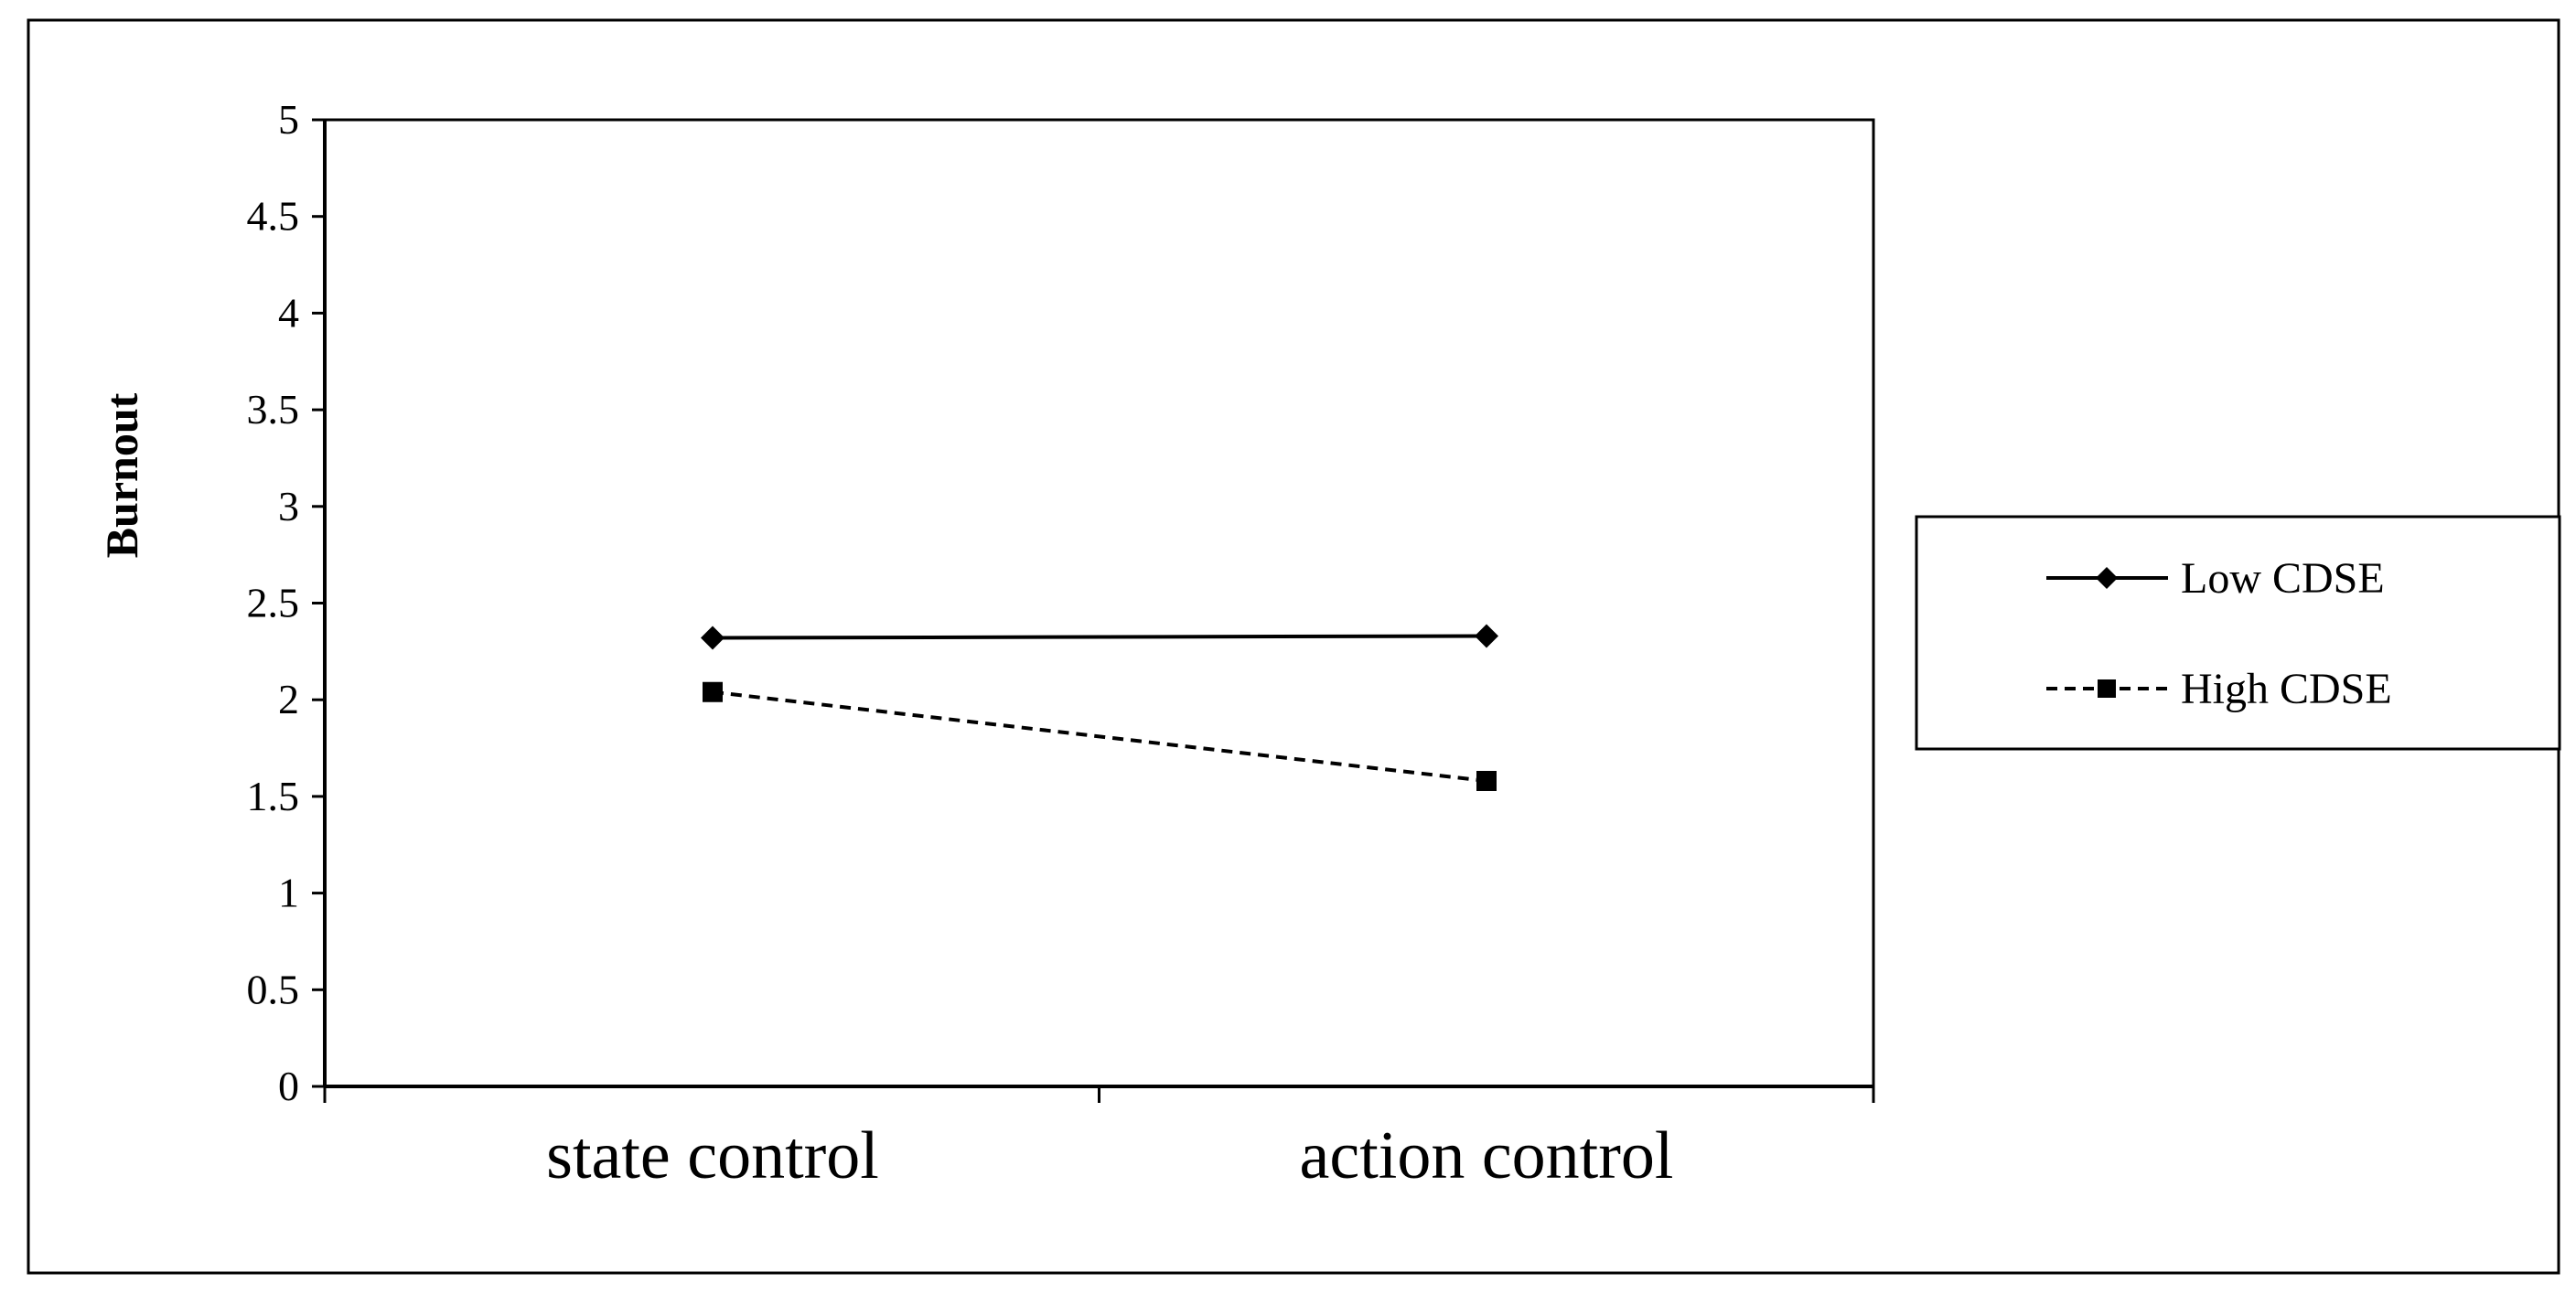 The width and height of the screenshot is (2576, 1294). What do you see at coordinates (288, 120) in the screenshot?
I see `y-tick-label: 5` at bounding box center [288, 120].